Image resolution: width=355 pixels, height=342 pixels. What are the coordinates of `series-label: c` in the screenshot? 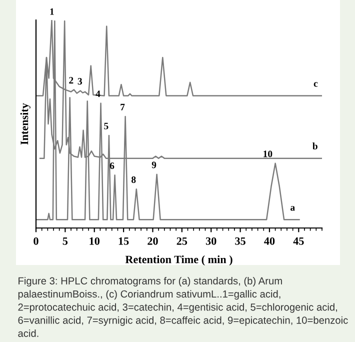 It's located at (316, 84).